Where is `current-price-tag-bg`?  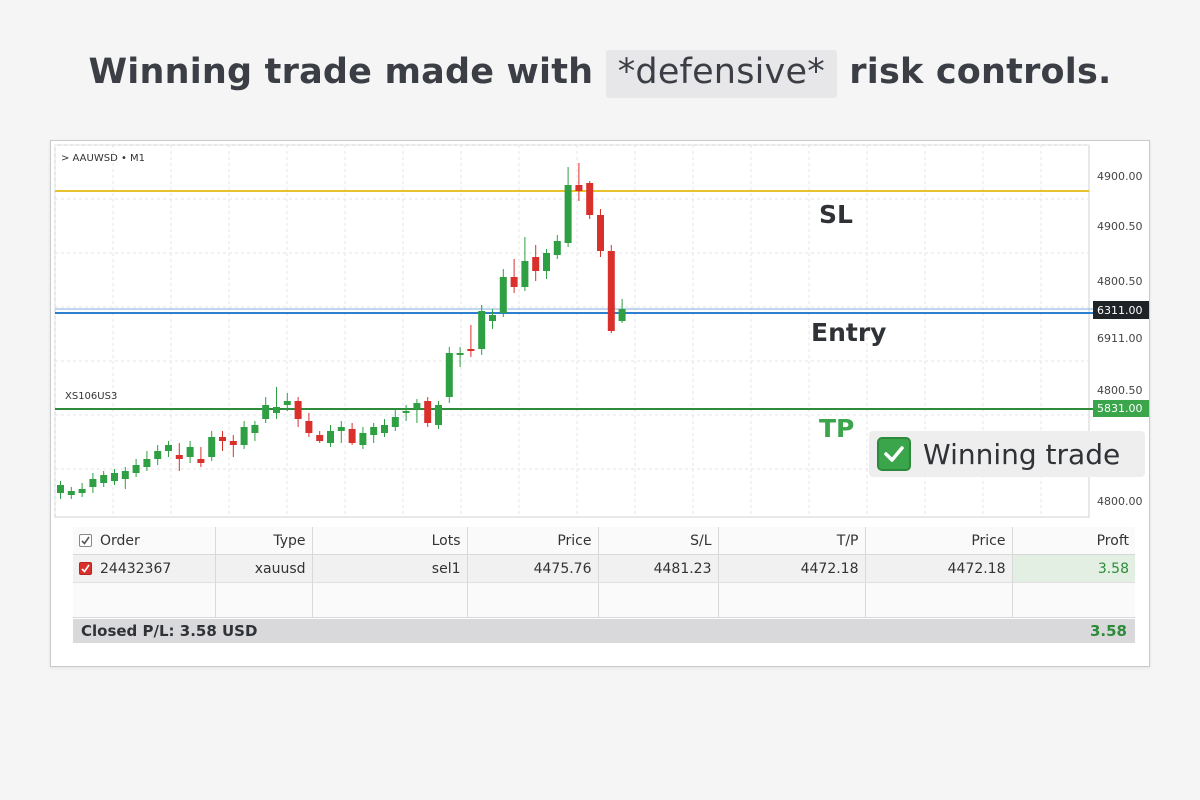 current-price-tag-bg is located at coordinates (1121, 310).